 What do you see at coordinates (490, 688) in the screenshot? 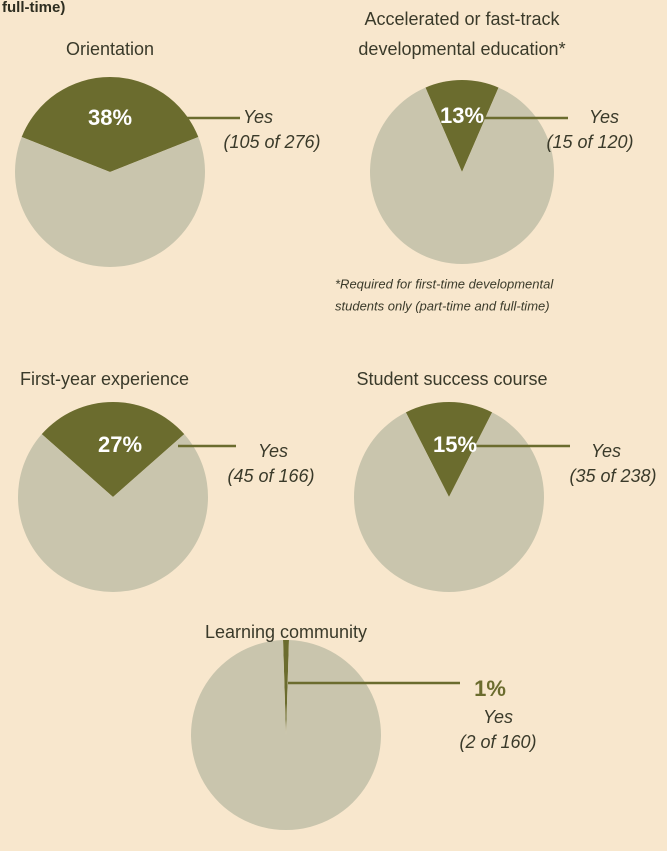
I see `value-label: 1%` at bounding box center [490, 688].